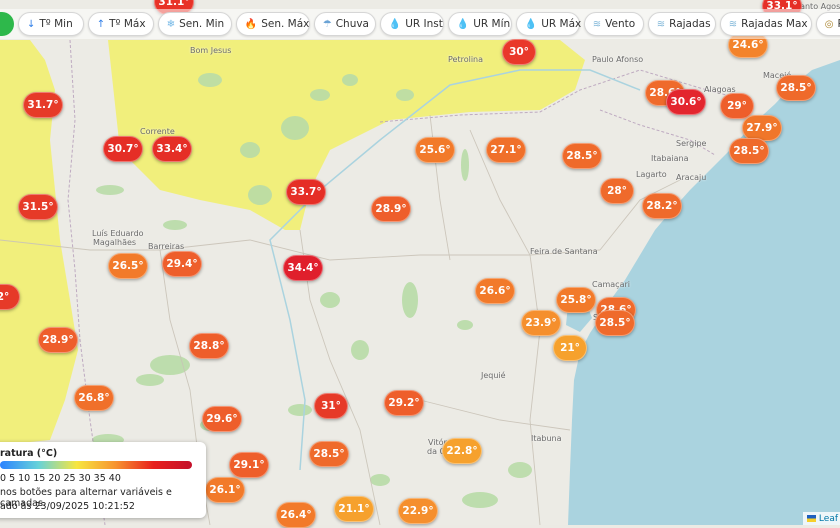 This screenshot has height=528, width=840. I want to click on temperature-marker: 26.6°, so click(495, 291).